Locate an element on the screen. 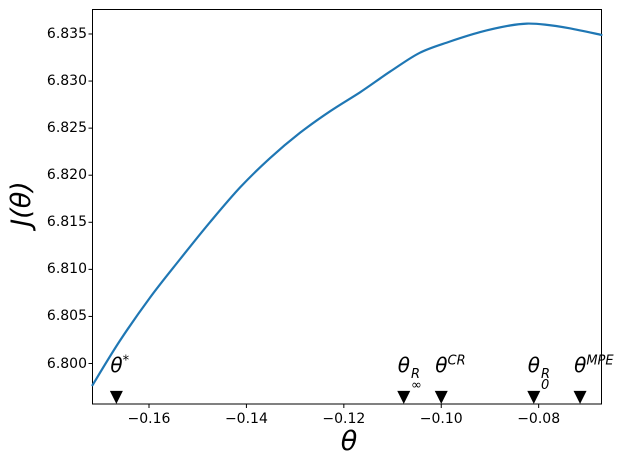 This screenshot has width=629, height=469. x-tick-label: −0.10 is located at coordinates (441, 419).